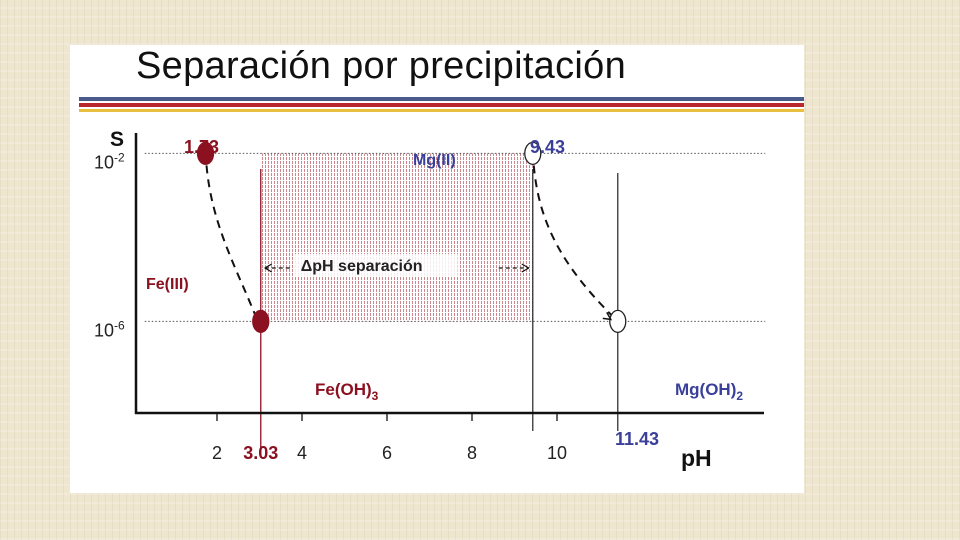  I want to click on separation-arrow-left-head, so click(268, 268).